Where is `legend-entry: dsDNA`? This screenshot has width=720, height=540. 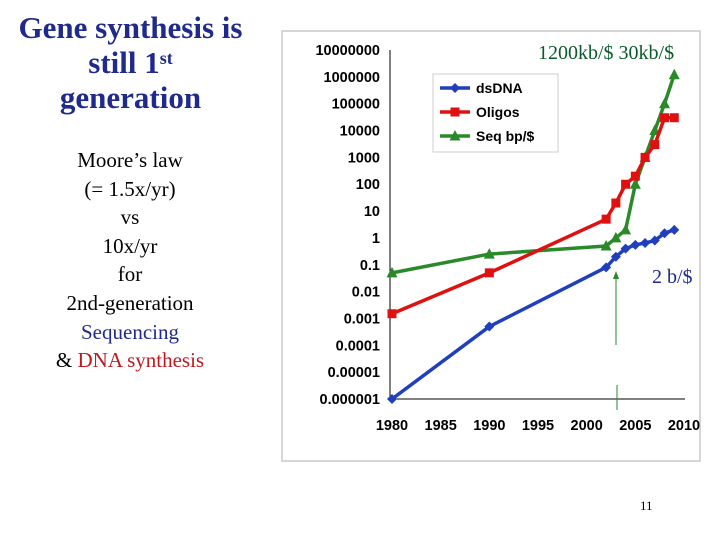 legend-entry: dsDNA is located at coordinates (481, 88).